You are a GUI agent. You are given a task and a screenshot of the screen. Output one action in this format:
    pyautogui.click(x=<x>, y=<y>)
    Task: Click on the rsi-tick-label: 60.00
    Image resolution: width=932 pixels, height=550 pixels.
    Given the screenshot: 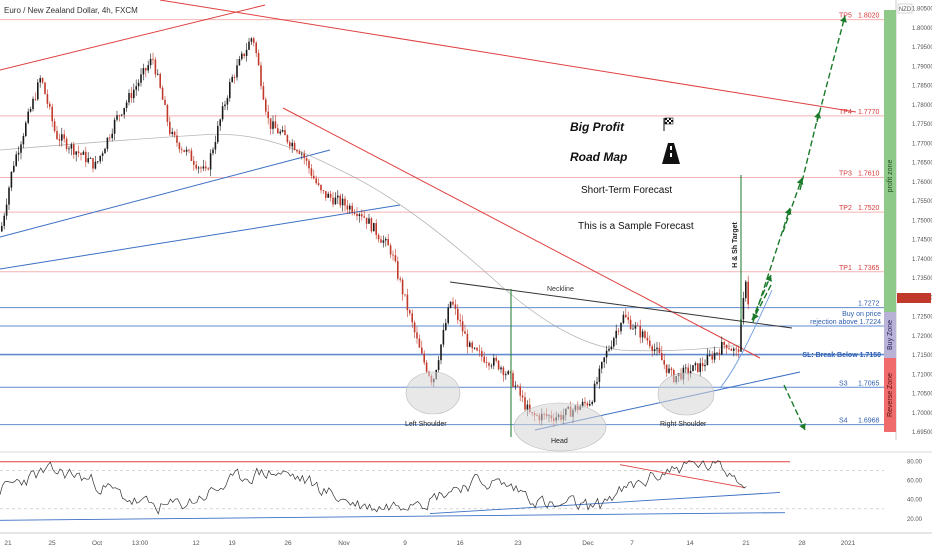 What is the action you would take?
    pyautogui.click(x=915, y=482)
    